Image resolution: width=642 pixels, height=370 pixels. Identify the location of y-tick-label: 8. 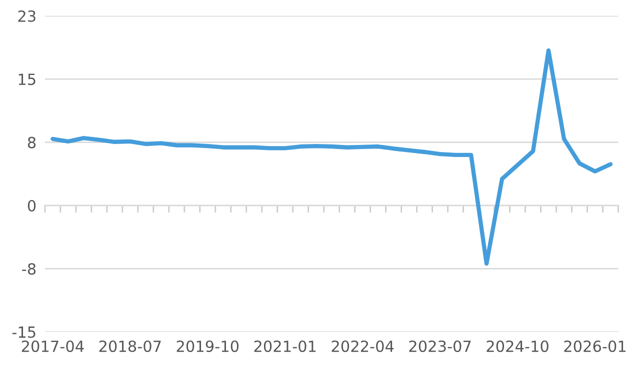
(32, 142).